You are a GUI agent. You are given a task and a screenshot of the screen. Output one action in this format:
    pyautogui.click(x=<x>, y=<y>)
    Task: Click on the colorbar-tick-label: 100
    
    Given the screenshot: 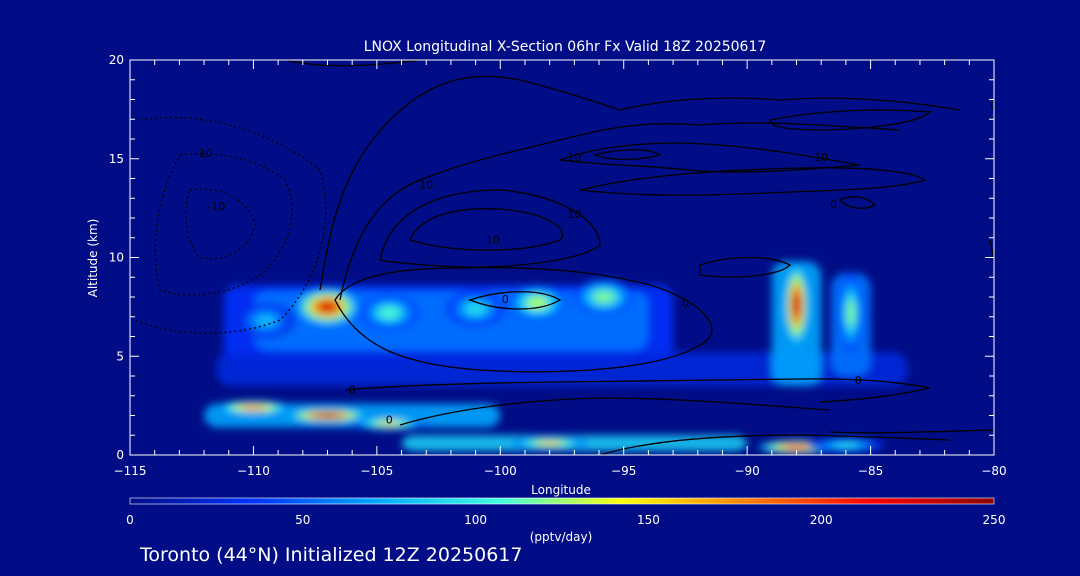 What is the action you would take?
    pyautogui.click(x=475, y=520)
    